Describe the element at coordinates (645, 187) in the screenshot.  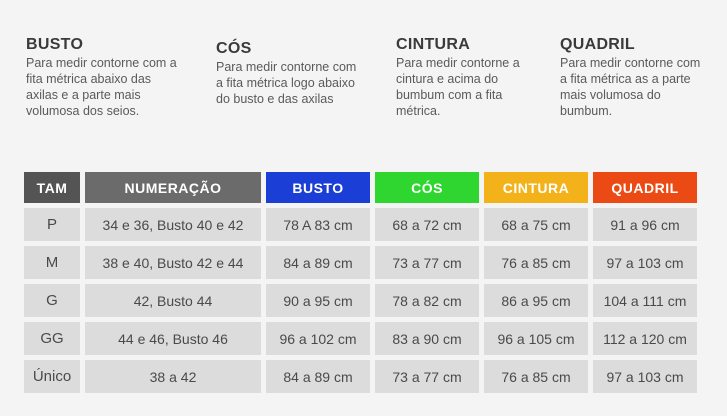
I see `header-quadril: QUADRIL` at that location.